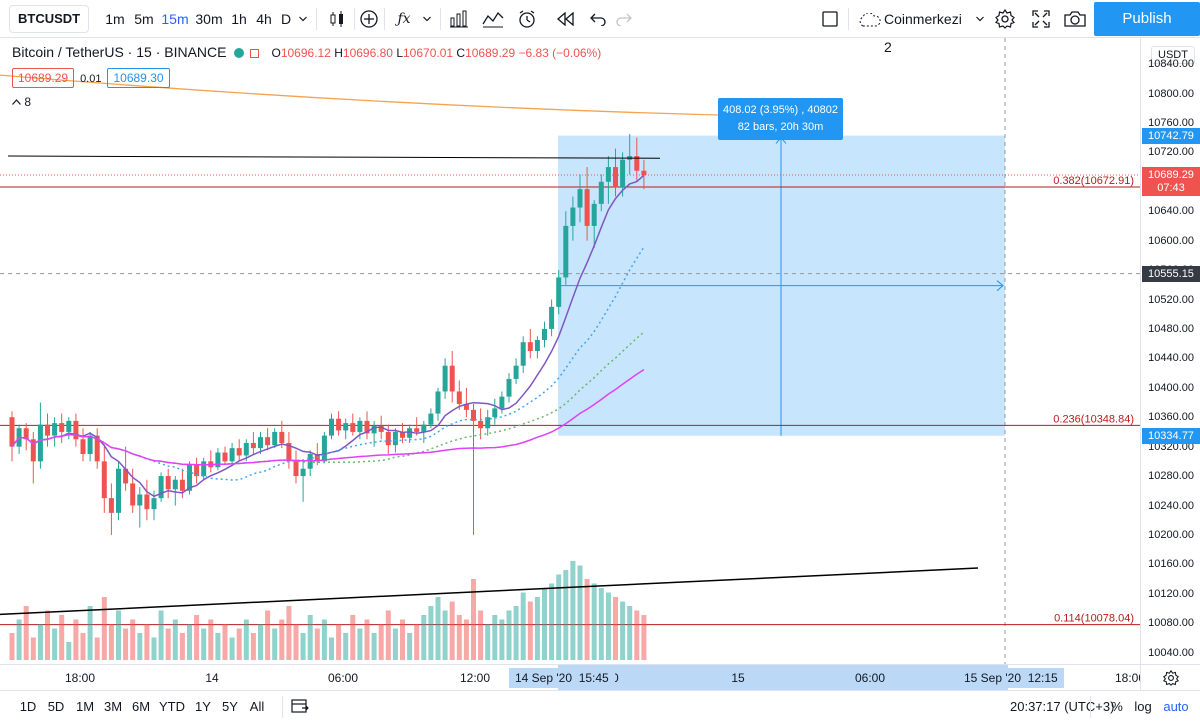 The image size is (1200, 722). I want to click on interval-1m: 1m, so click(115, 19).